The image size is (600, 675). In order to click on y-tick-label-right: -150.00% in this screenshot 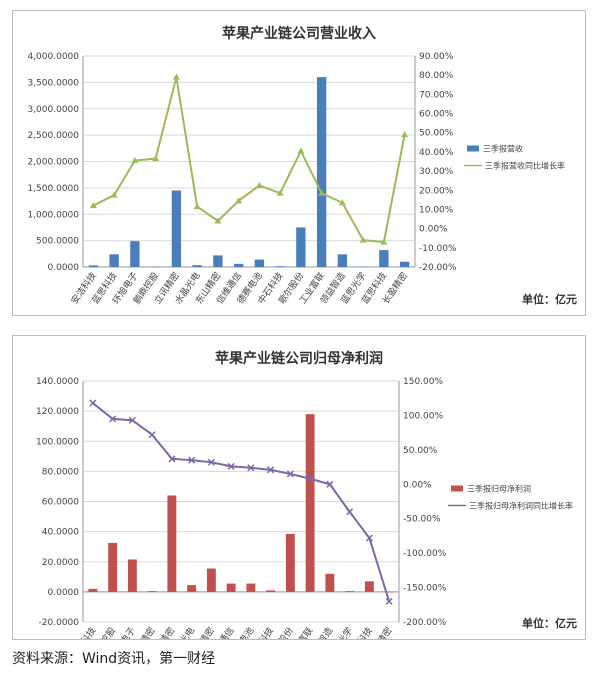, I will do `click(425, 589)`.